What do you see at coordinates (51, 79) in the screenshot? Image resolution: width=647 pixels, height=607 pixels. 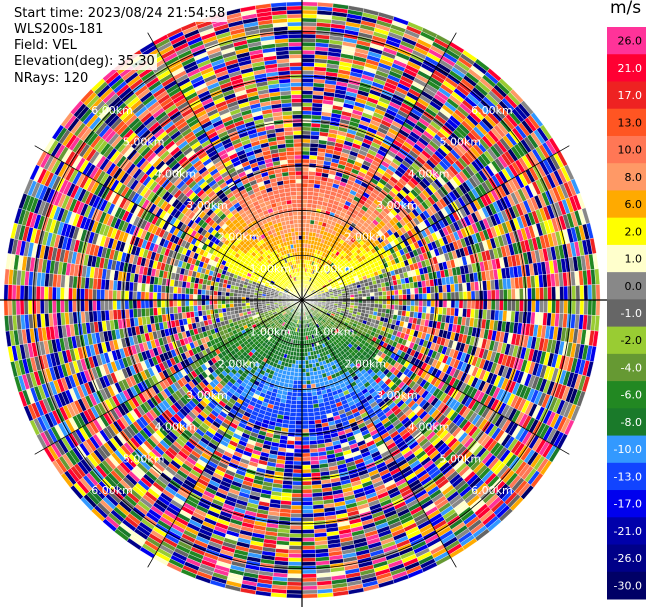 I see `nrays-label: NRays: 120` at bounding box center [51, 79].